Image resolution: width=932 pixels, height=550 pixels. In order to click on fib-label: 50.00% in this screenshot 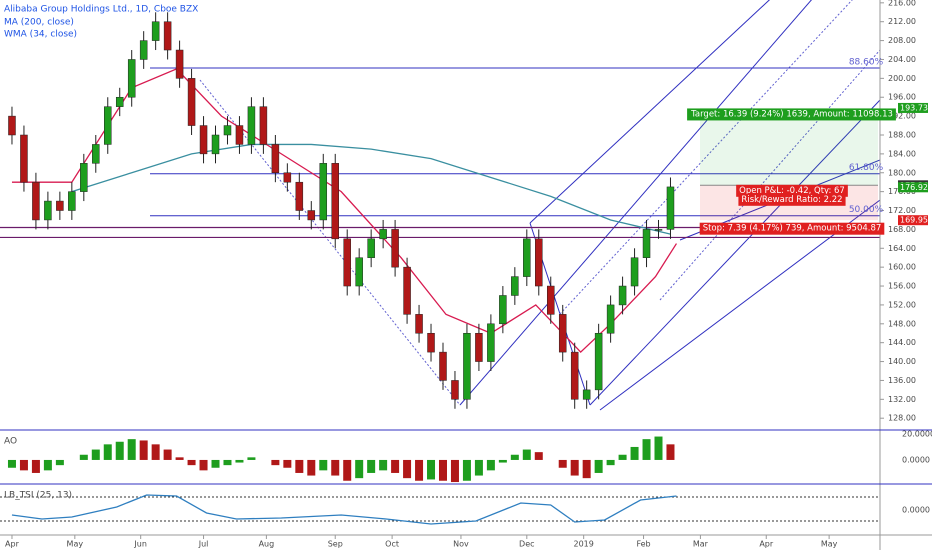, I will do `click(866, 210)`.